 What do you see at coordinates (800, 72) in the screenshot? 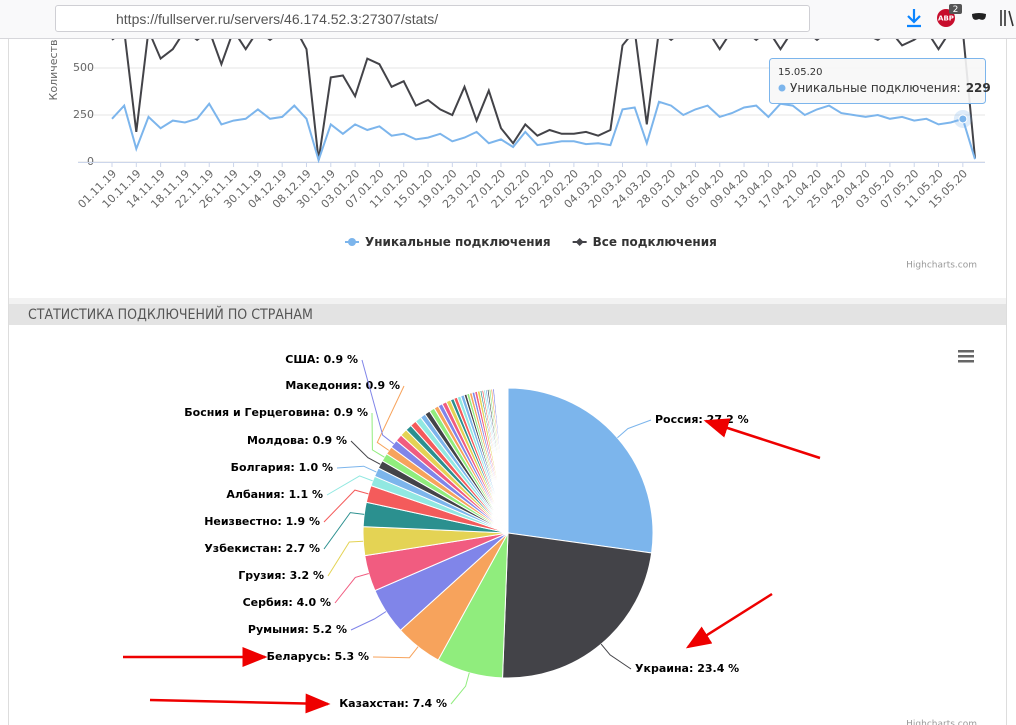
I see `tooltip-date: 15.05.20` at bounding box center [800, 72].